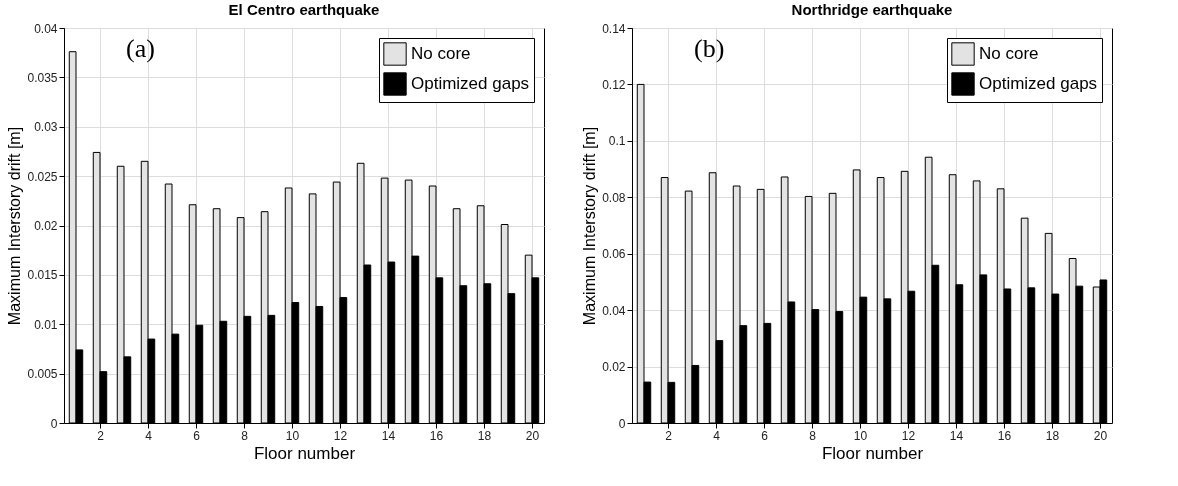 This screenshot has height=486, width=1178. What do you see at coordinates (42, 374) in the screenshot?
I see `y-tick-label: 0.005` at bounding box center [42, 374].